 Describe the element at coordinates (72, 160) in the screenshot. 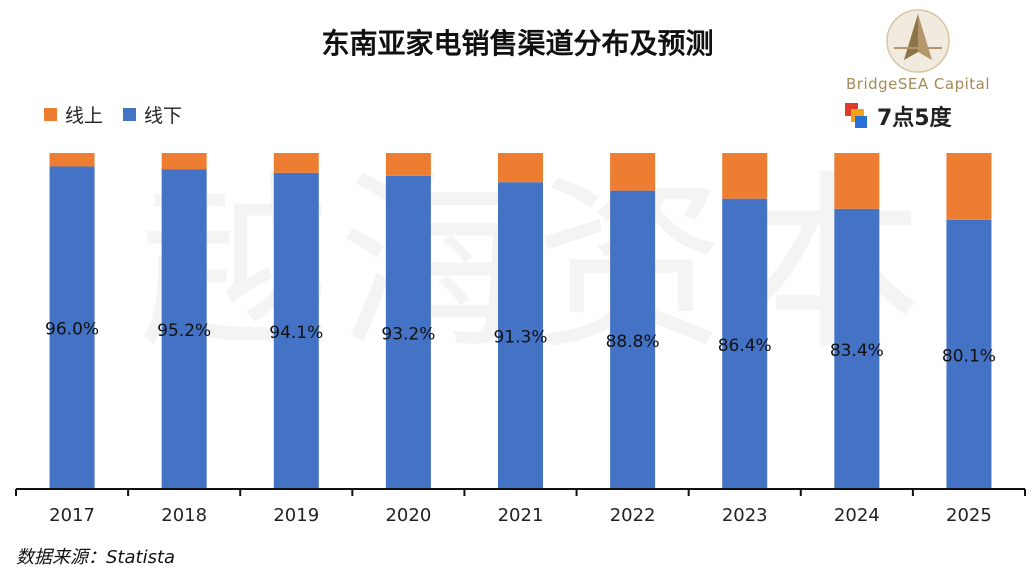

I see `bar-online-2017` at that location.